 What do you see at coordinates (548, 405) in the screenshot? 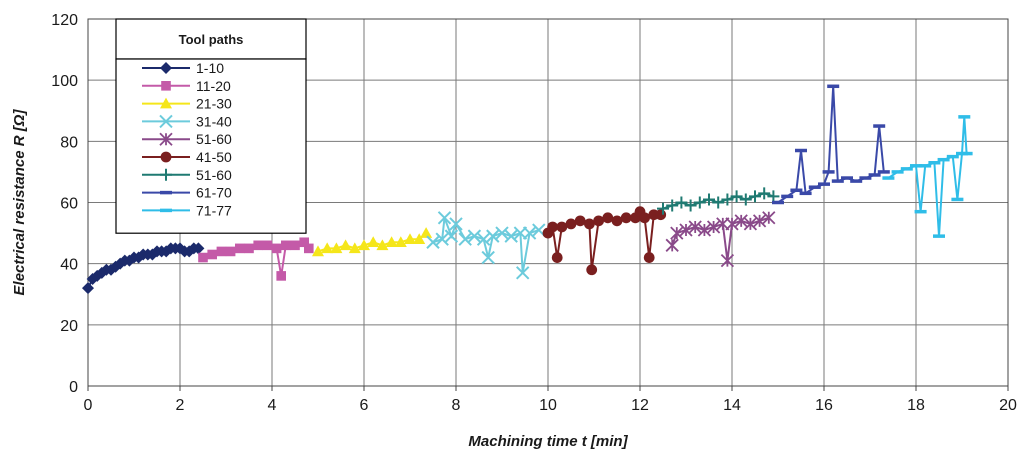
I see `x-tick-label: 10` at bounding box center [548, 405].